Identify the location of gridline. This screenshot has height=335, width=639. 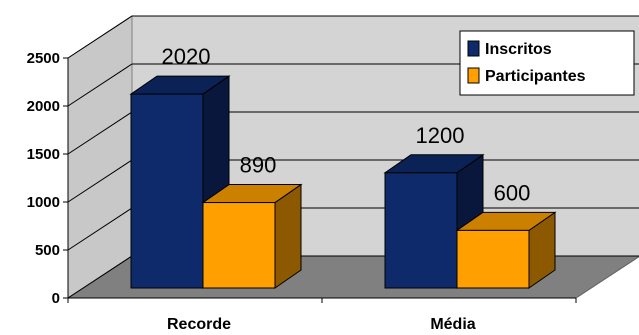
(353, 37).